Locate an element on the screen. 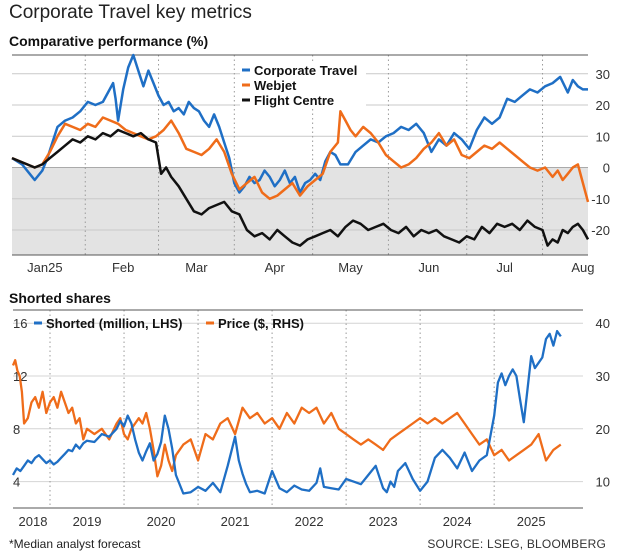 The image size is (620, 560). y-tick-label: 20 is located at coordinates (603, 105).